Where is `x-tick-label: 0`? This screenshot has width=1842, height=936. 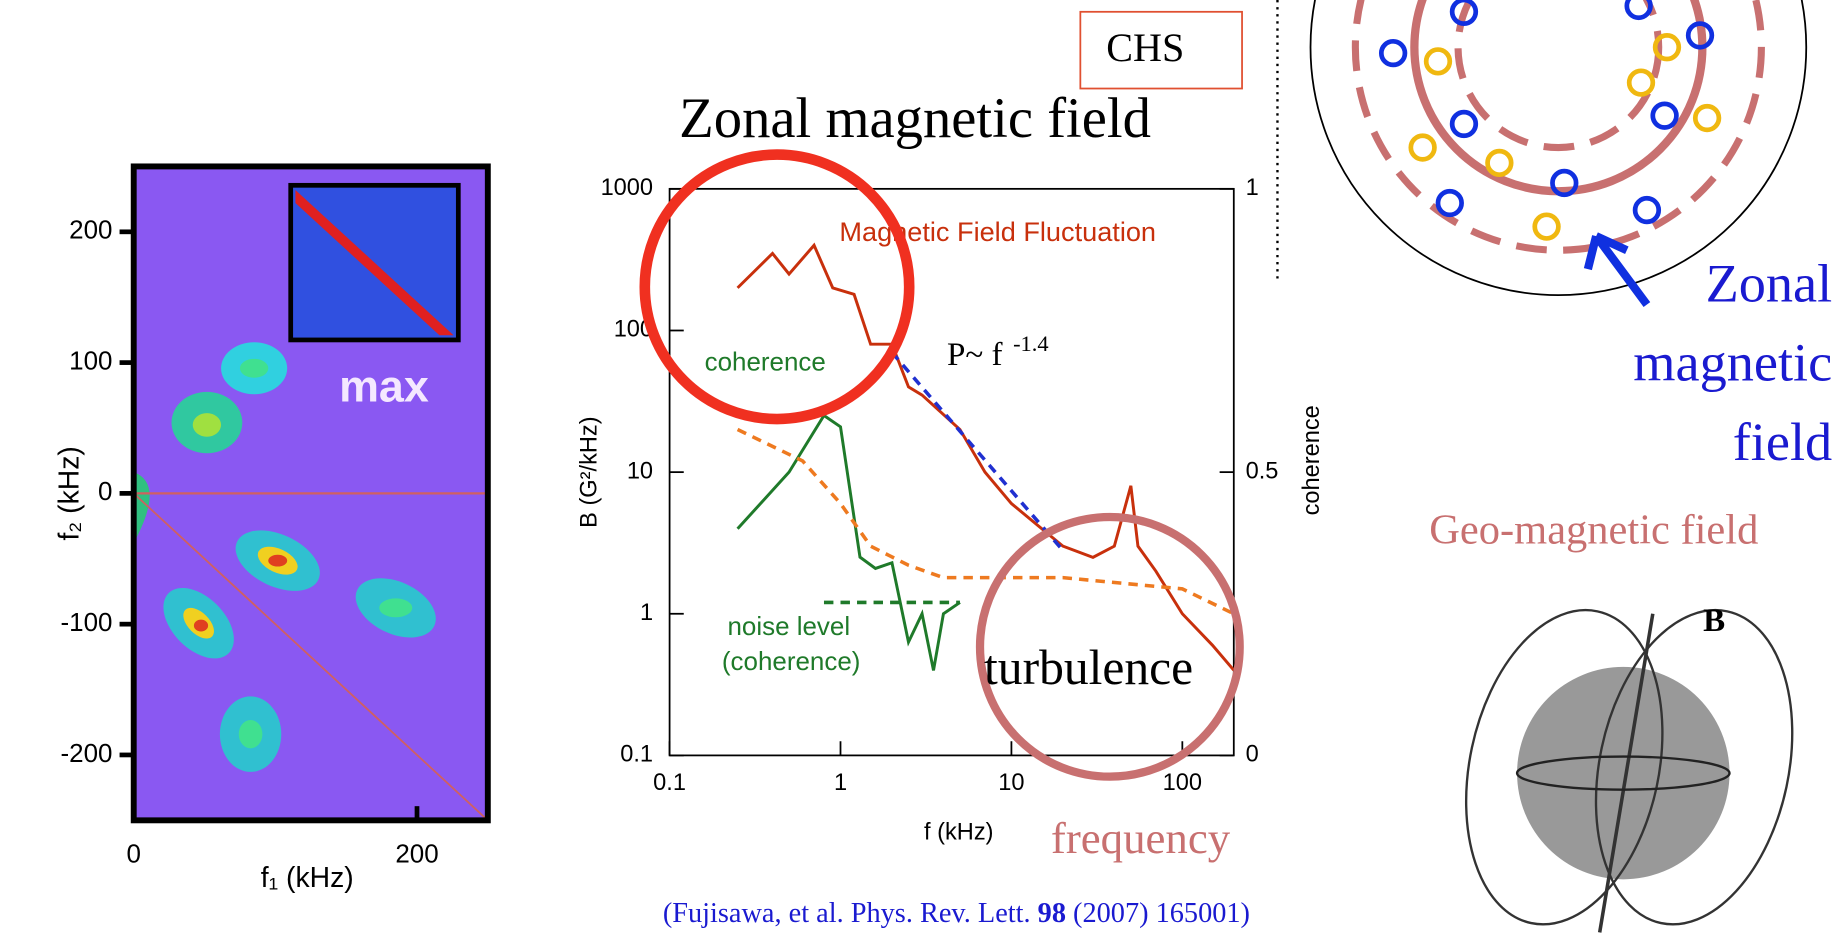 x-tick-label: 0 is located at coordinates (134, 854).